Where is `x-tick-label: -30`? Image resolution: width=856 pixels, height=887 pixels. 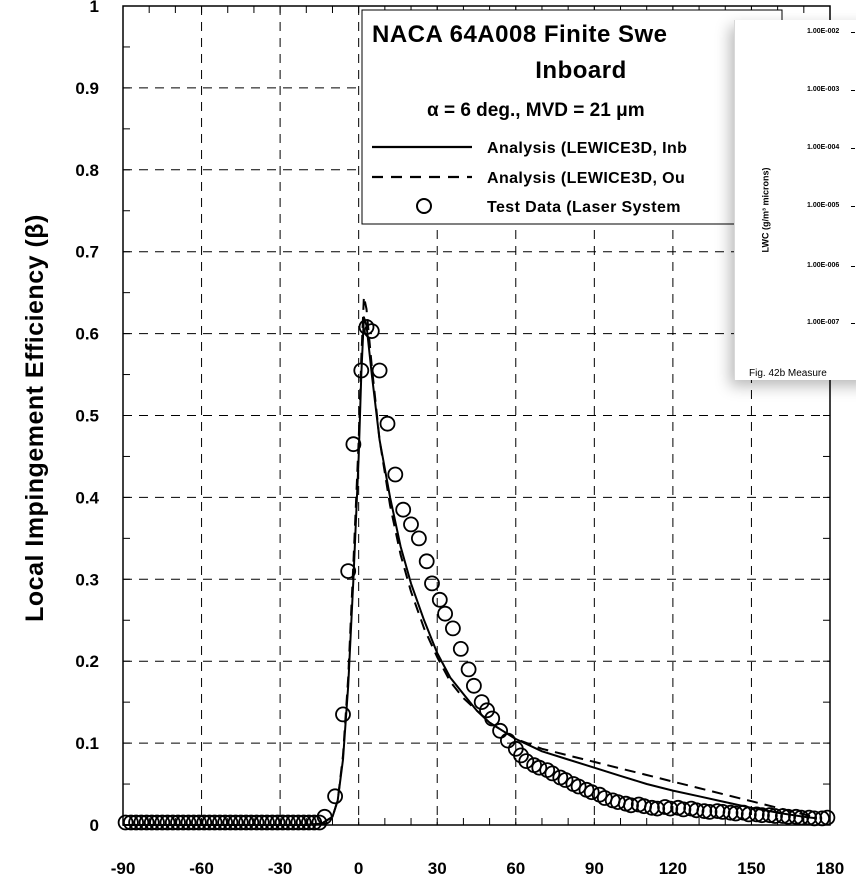
x-tick-label: -30 is located at coordinates (280, 868).